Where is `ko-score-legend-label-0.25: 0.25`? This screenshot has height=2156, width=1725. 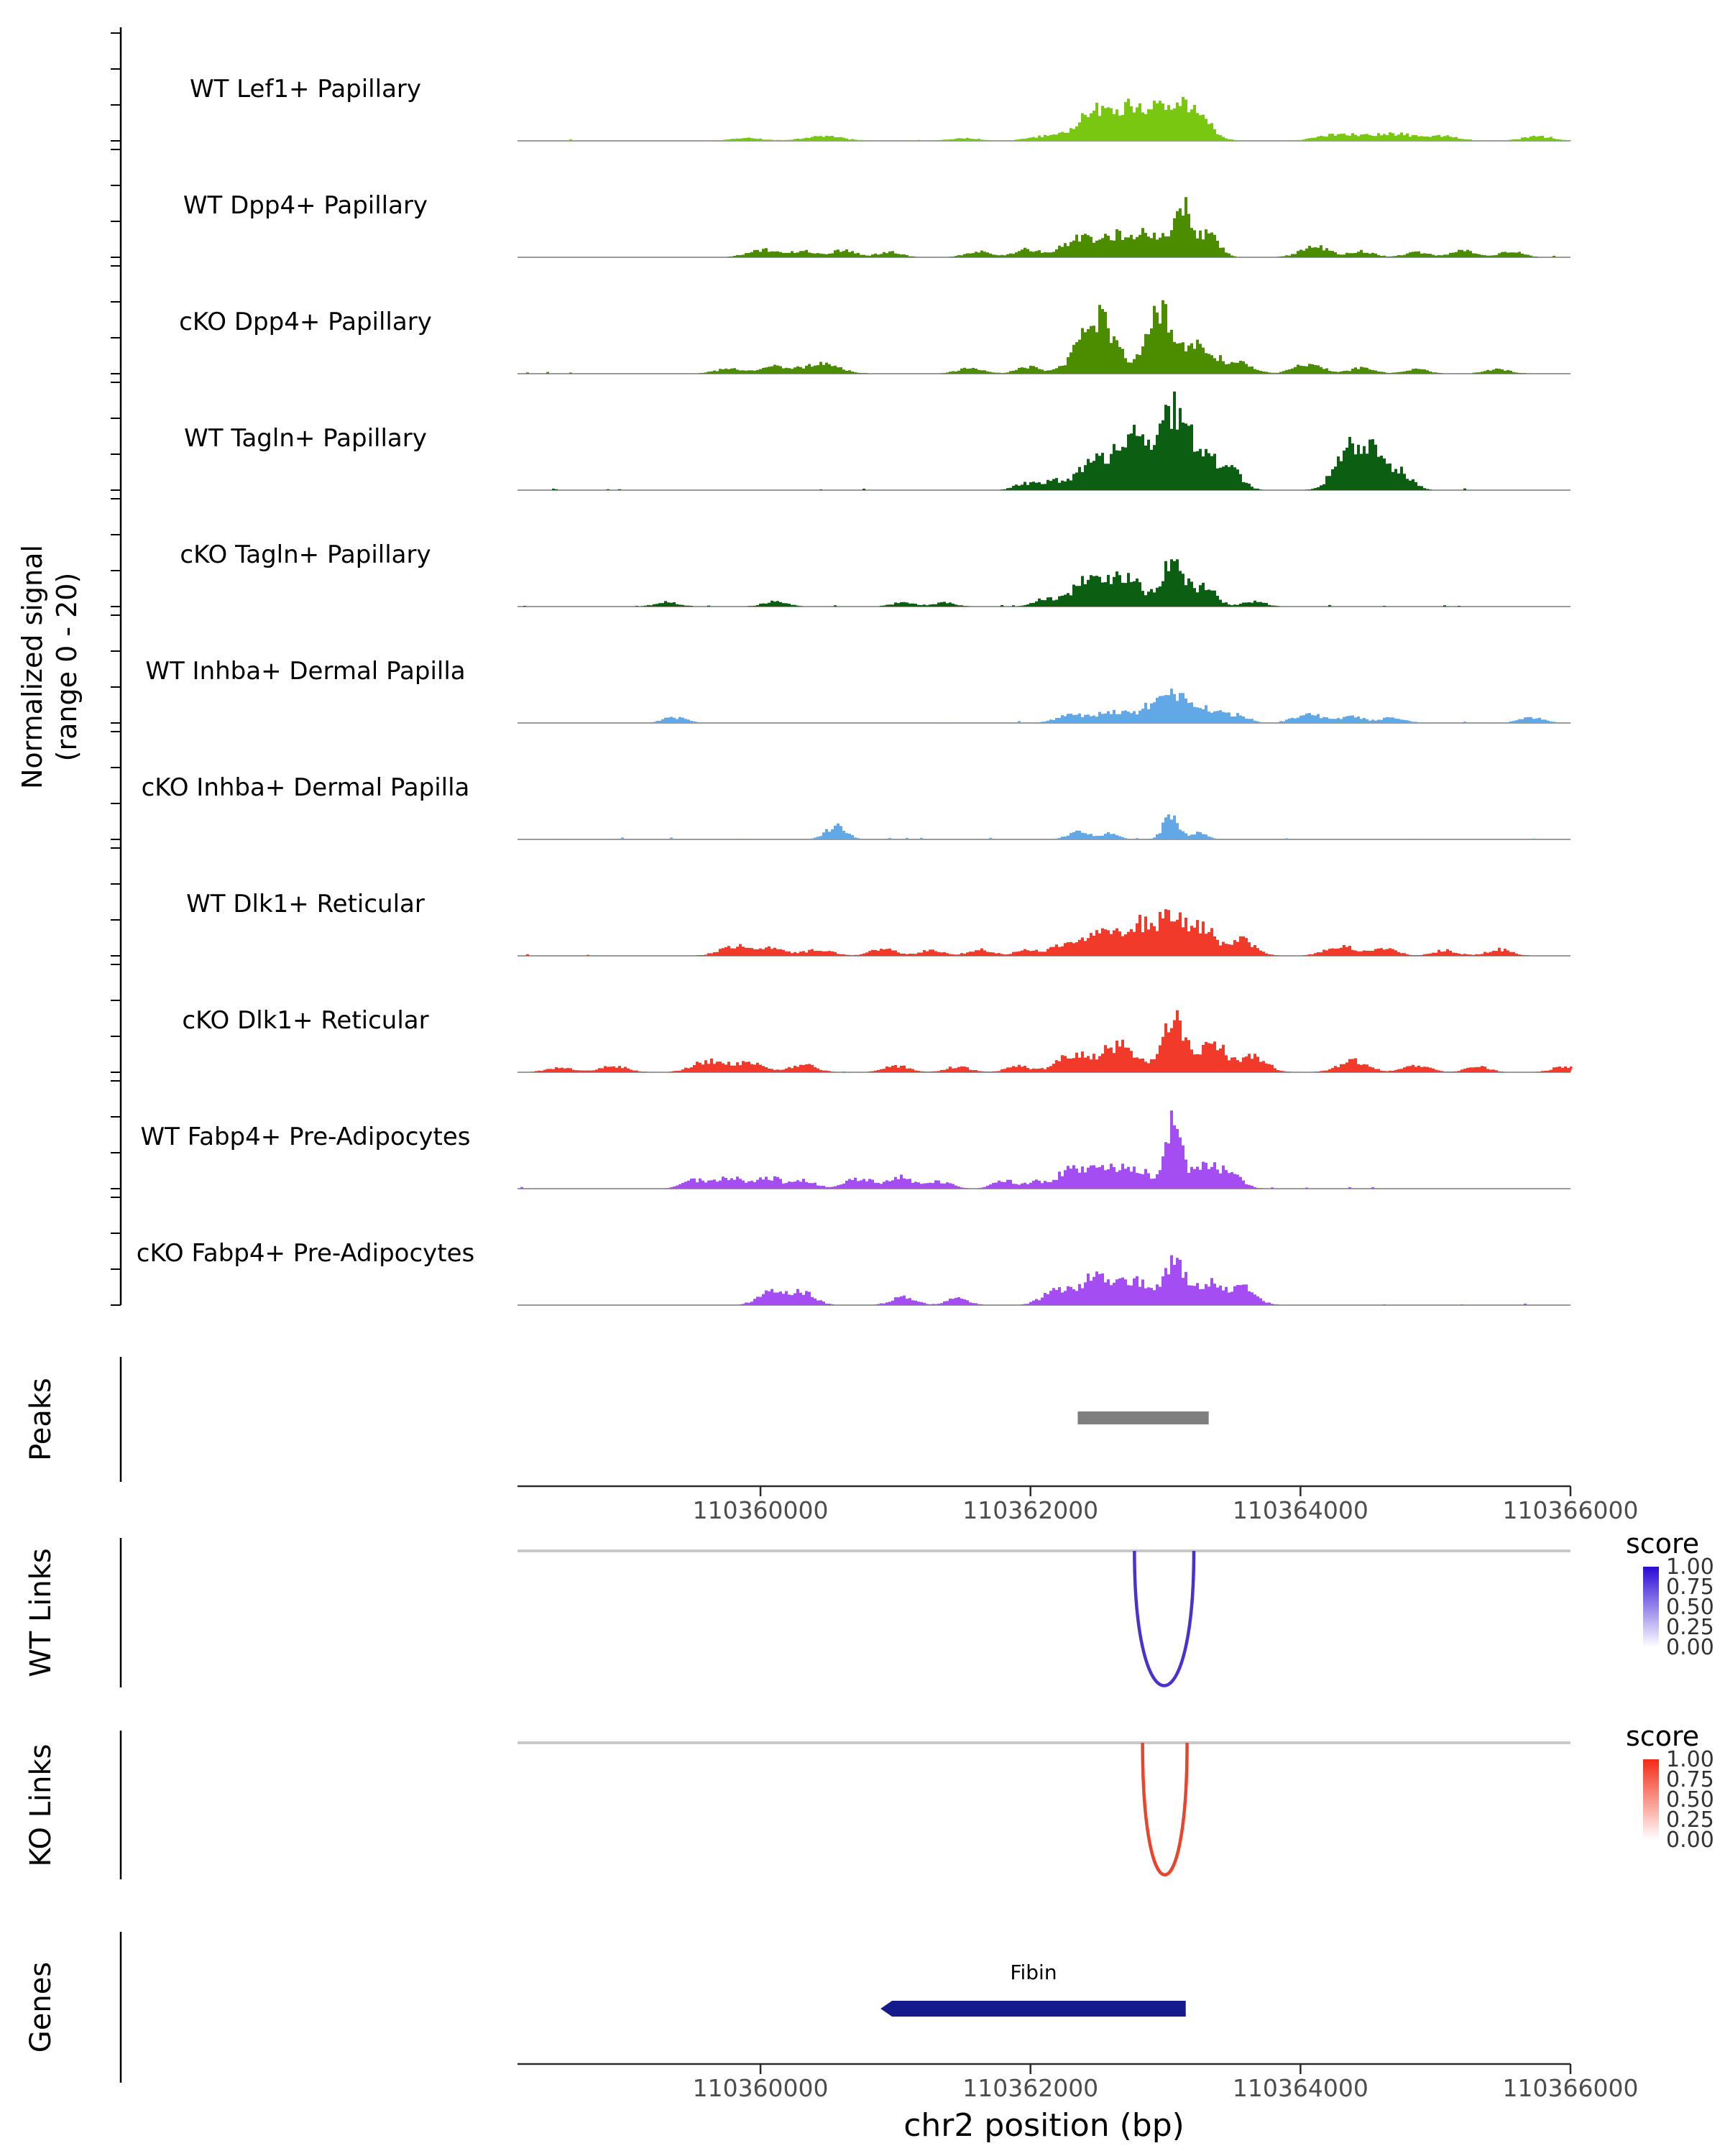
ko-score-legend-label-0.25: 0.25 is located at coordinates (1690, 1820).